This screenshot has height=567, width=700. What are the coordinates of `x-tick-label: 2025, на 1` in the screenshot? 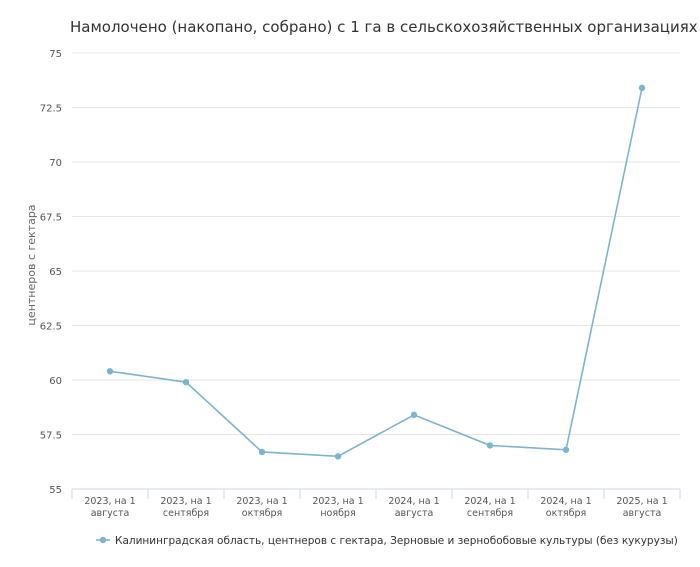 It's located at (641, 501).